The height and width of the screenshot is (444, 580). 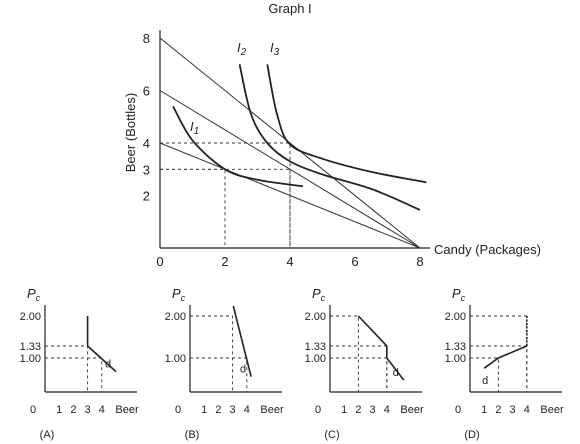 I want to click on y-tick-label: 6, so click(x=146, y=91).